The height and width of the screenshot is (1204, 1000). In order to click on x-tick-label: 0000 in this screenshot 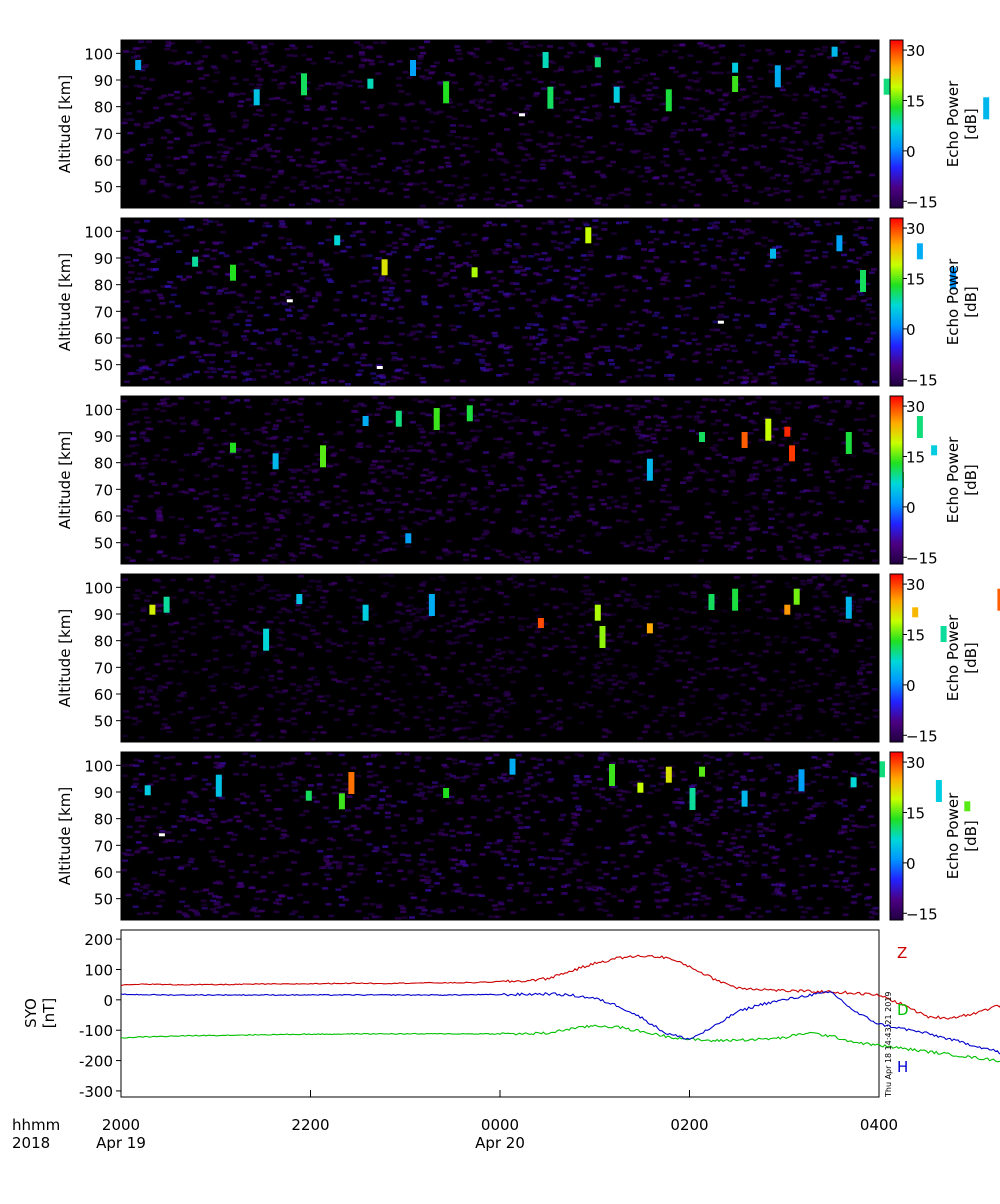, I will do `click(500, 1125)`.